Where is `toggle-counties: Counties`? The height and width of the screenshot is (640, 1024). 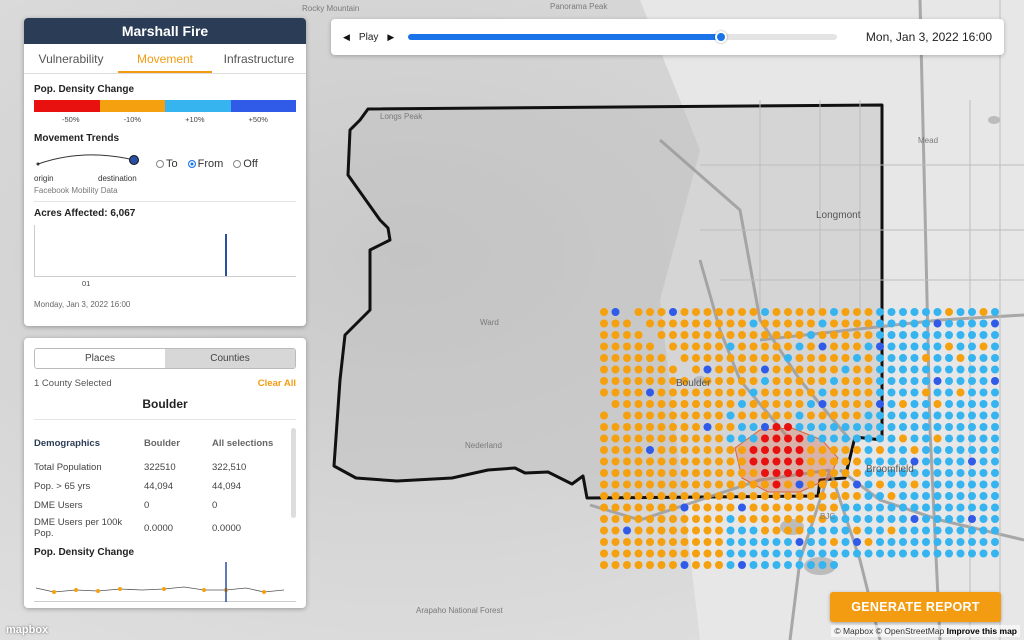 toggle-counties: Counties is located at coordinates (230, 358).